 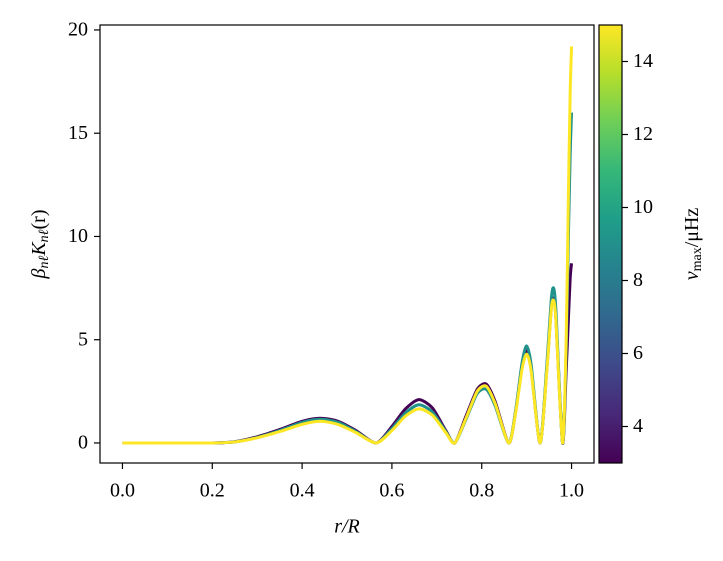 What do you see at coordinates (571, 491) in the screenshot?
I see `x-tick-label: 1.0` at bounding box center [571, 491].